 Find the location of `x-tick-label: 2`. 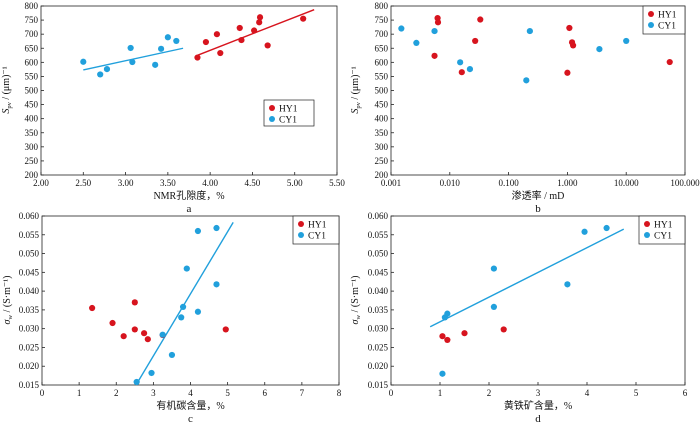

x-tick-label: 2 is located at coordinates (489, 393).